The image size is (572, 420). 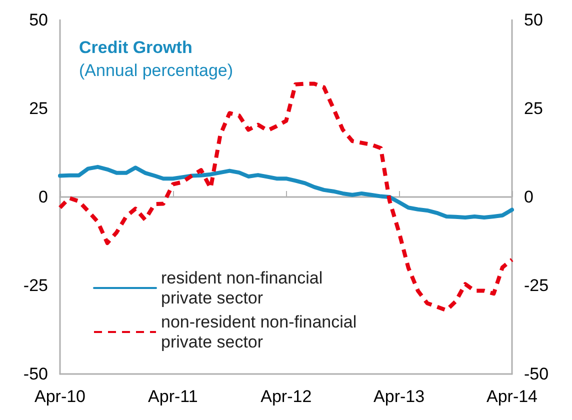 What do you see at coordinates (286, 192) in the screenshot?
I see `line-series` at bounding box center [286, 192].